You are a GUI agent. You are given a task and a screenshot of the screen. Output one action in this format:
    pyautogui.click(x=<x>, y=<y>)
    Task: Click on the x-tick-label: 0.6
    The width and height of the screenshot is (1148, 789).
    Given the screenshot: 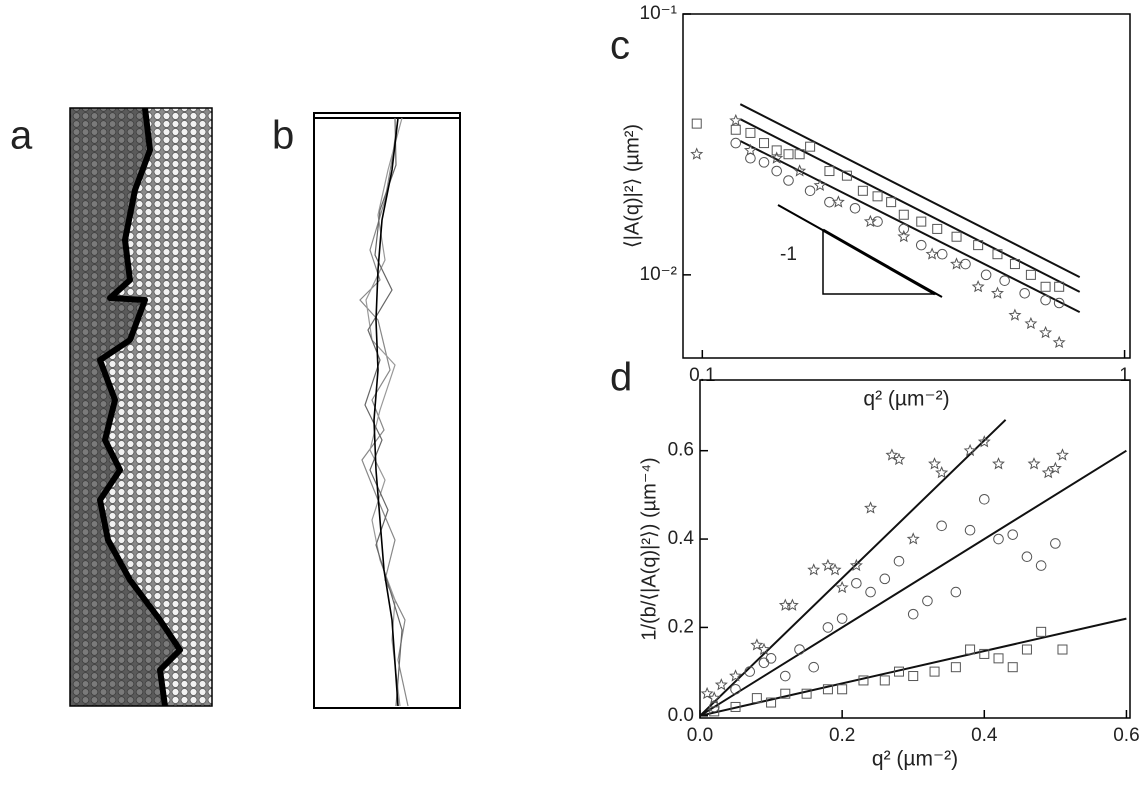 What is the action you would take?
    pyautogui.click(x=1126, y=735)
    